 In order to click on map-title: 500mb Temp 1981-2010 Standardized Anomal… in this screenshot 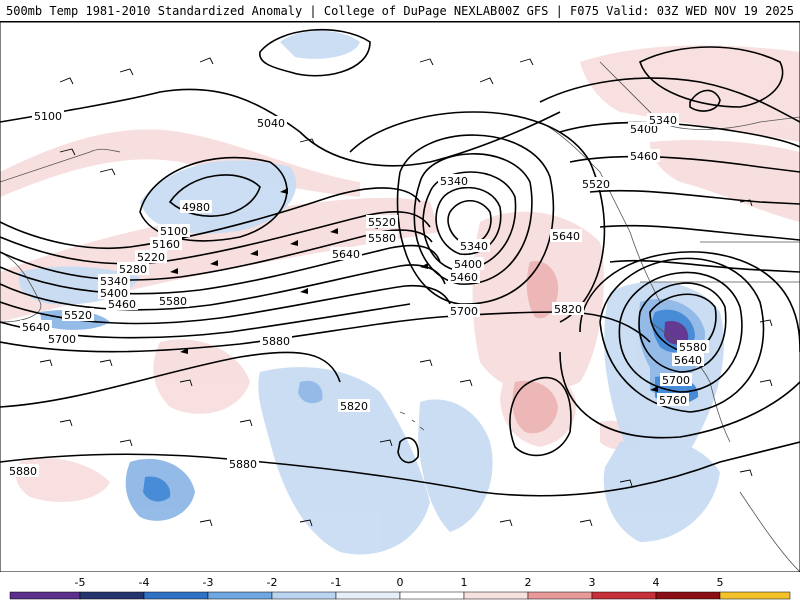, I will do `click(252, 11)`.